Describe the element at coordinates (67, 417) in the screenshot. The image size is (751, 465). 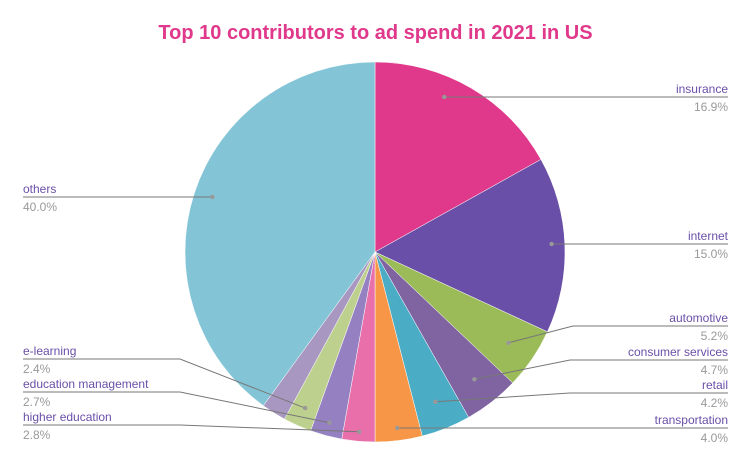
I see `slice-label: higher education` at that location.